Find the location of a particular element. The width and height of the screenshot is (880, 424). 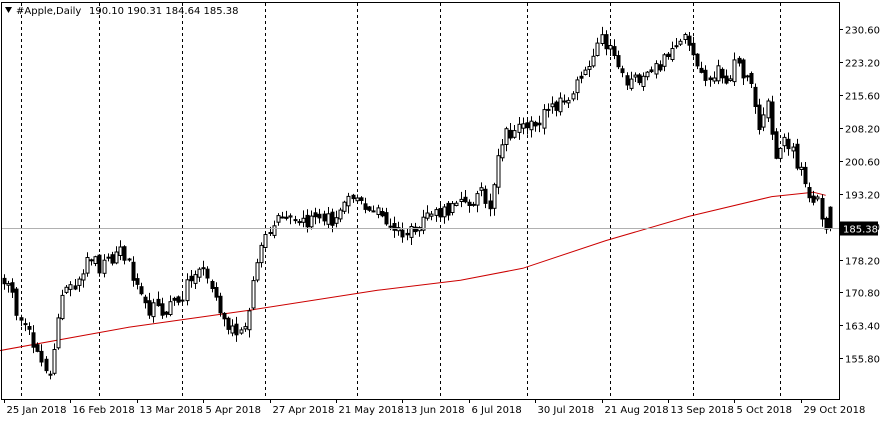

x-tick-label: 16 Feb 2018 is located at coordinates (104, 410).